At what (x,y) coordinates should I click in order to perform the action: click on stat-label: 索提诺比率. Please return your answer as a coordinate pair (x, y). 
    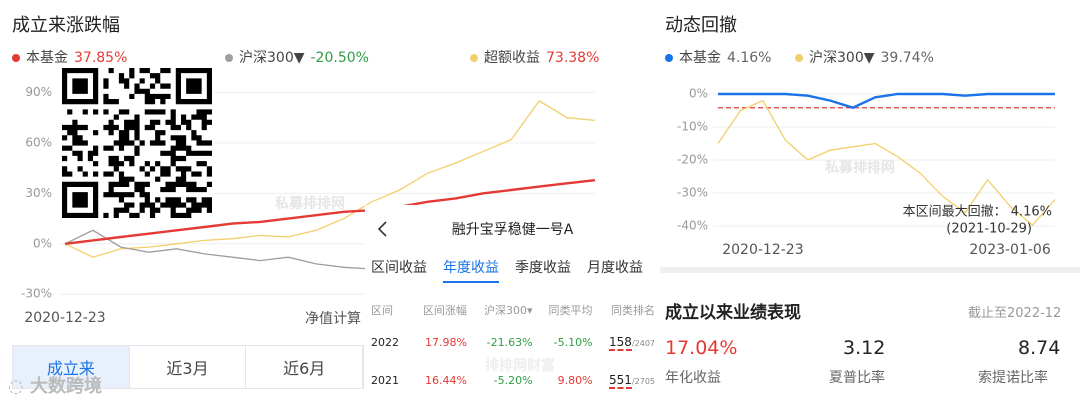
    Looking at the image, I should click on (1013, 378).